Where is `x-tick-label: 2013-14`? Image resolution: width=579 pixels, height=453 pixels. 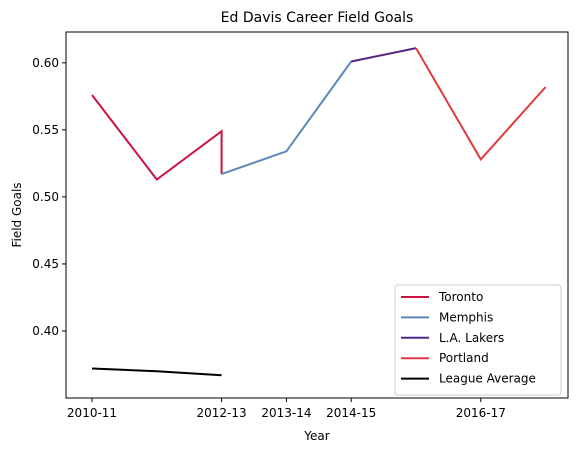 x-tick-label: 2013-14 is located at coordinates (286, 413).